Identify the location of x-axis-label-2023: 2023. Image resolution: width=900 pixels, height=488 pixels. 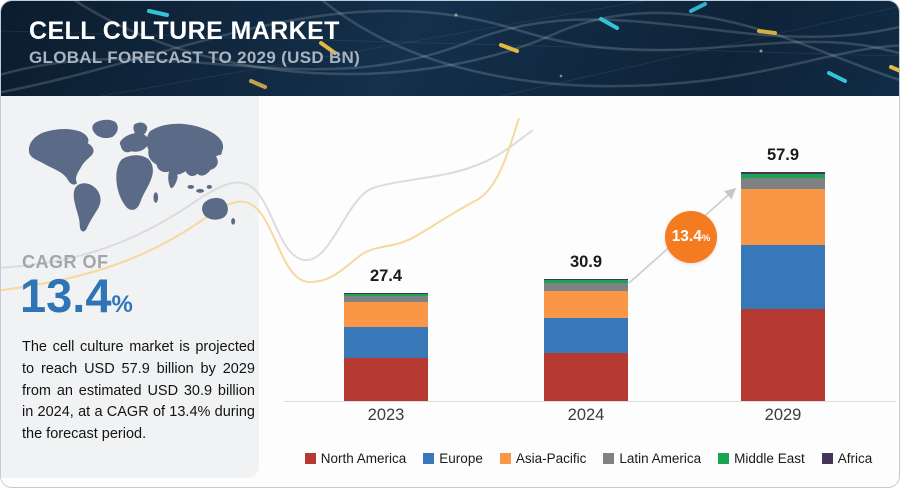
(386, 415).